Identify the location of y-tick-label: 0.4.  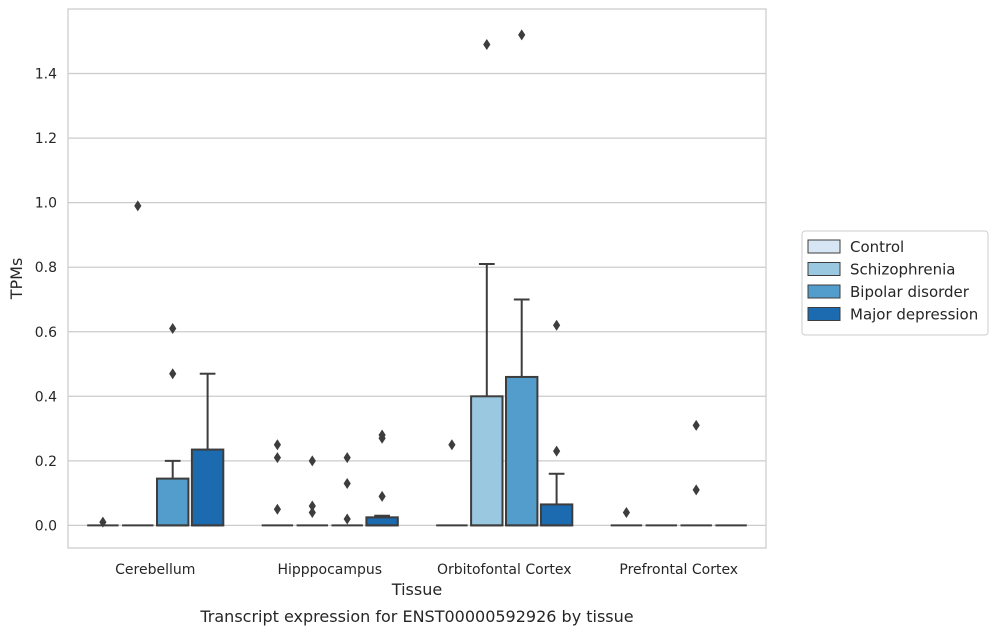
(46, 397).